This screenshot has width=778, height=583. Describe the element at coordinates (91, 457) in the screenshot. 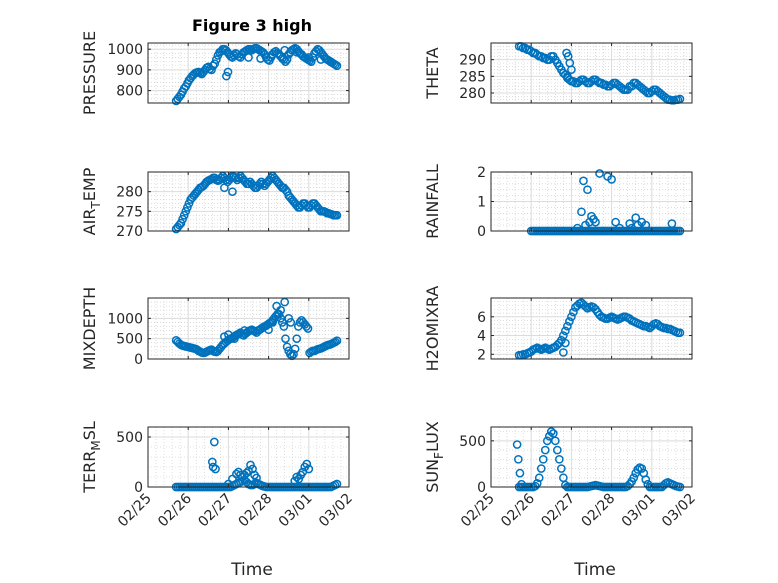

I see `y-axis-label: TERRMSL` at that location.